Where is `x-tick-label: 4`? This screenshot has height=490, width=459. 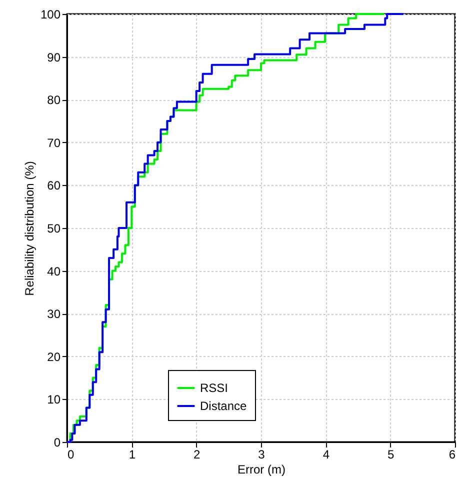 x-tick-label: 4 is located at coordinates (326, 455).